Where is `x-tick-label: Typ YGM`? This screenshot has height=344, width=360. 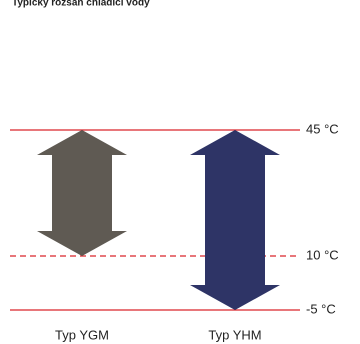 x-tick-label: Typ YGM is located at coordinates (82, 334).